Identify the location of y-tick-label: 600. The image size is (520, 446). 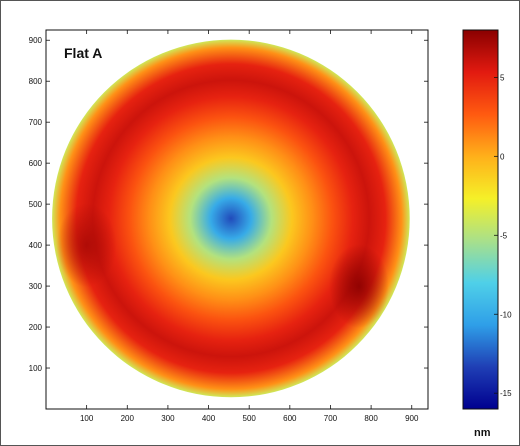
(36, 163).